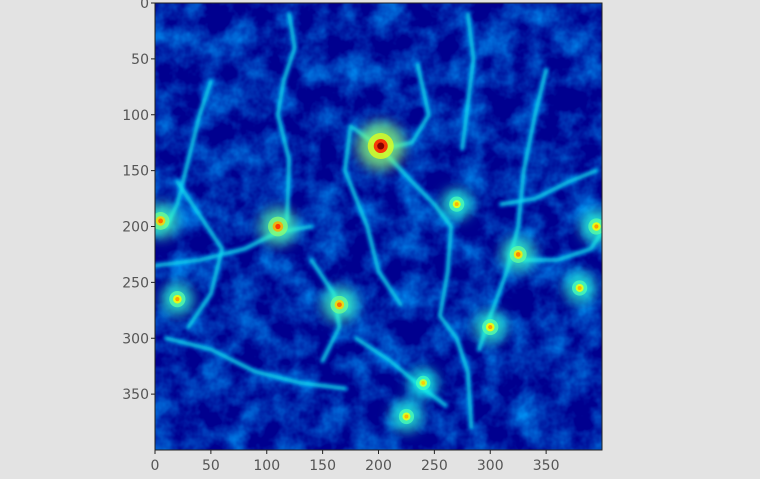 The image size is (760, 479). I want to click on y-axis: 0 50 100 150 200 250 300 350, so click(138, 201).